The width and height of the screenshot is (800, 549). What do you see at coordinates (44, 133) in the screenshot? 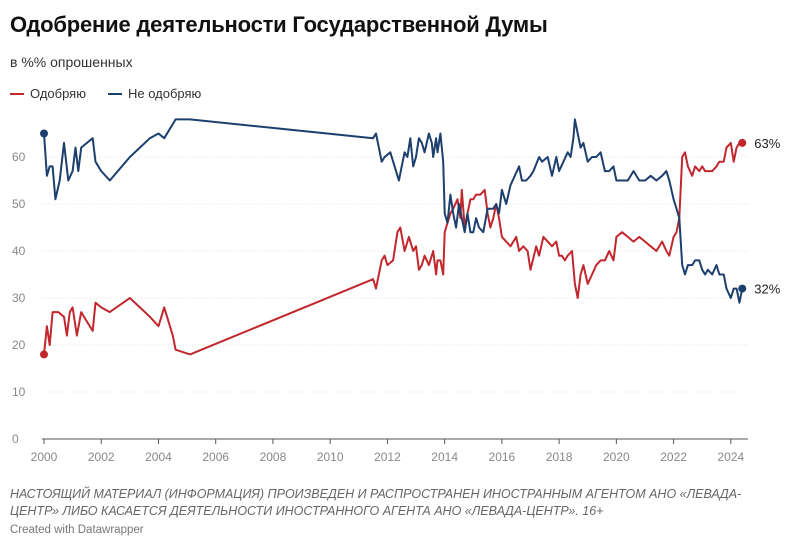
I see `series-start-point-disapprove` at bounding box center [44, 133].